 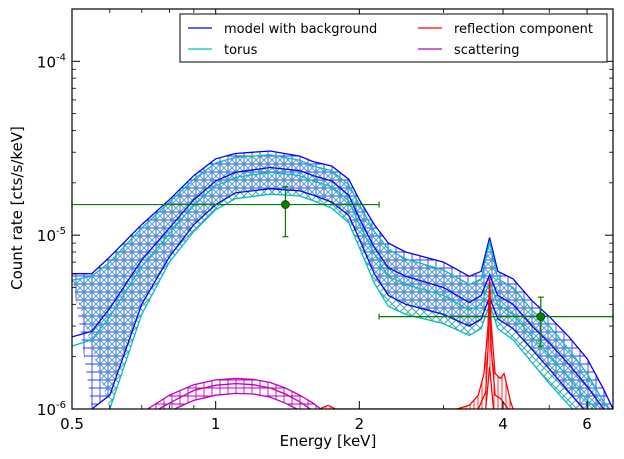 What do you see at coordinates (17, 208) in the screenshot?
I see `y-axis-label: Count rate [cts/s/keV]` at bounding box center [17, 208].